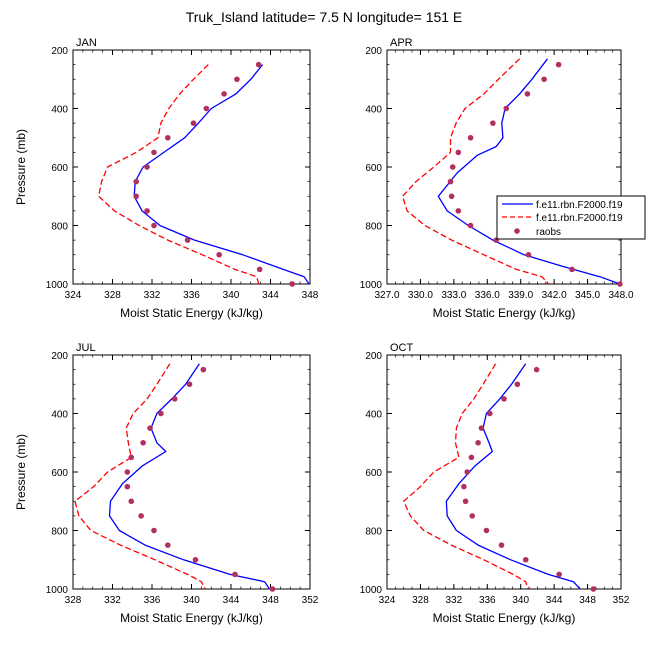 Image resolution: width=648 pixels, height=649 pixels. Describe the element at coordinates (487, 295) in the screenshot. I see `x-tick-label: 336.0` at that location.